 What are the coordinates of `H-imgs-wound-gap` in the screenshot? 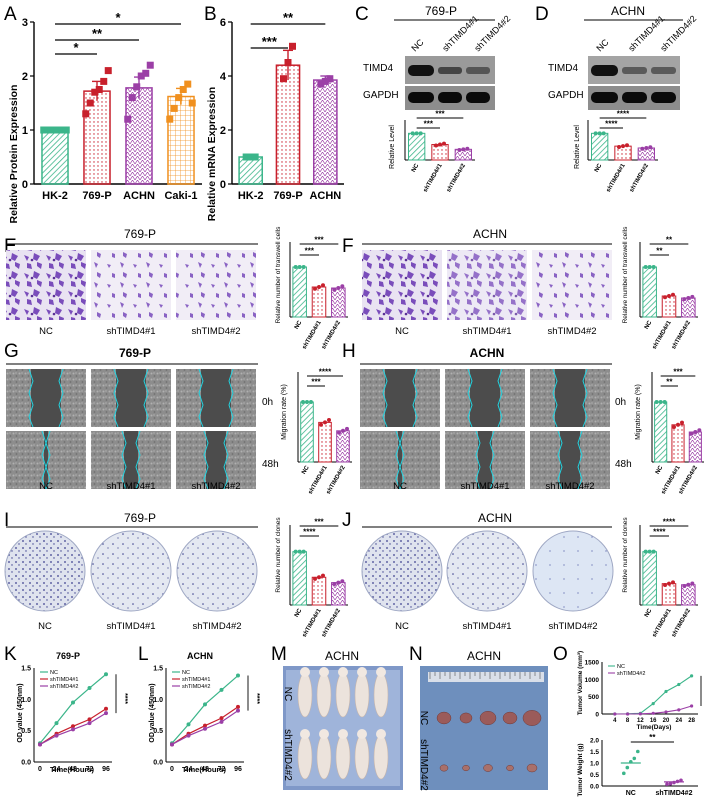 It's located at (485, 398).